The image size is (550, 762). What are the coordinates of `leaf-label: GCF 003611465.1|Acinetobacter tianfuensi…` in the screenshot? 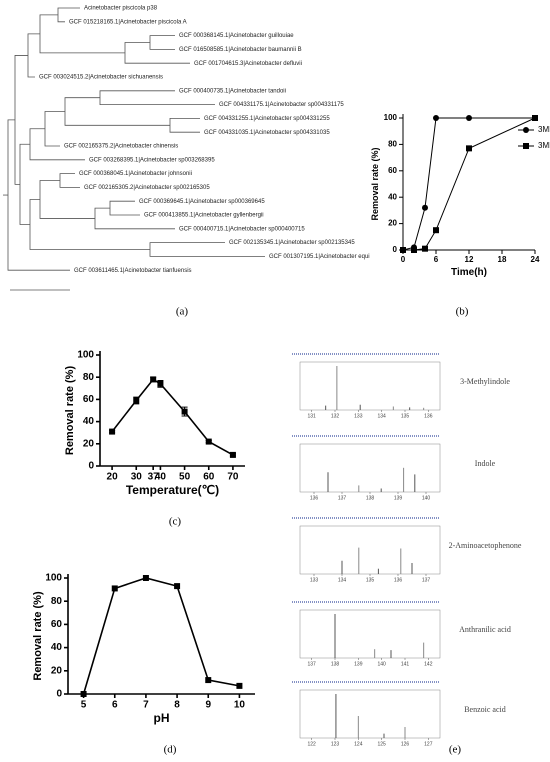 It's located at (133, 271).